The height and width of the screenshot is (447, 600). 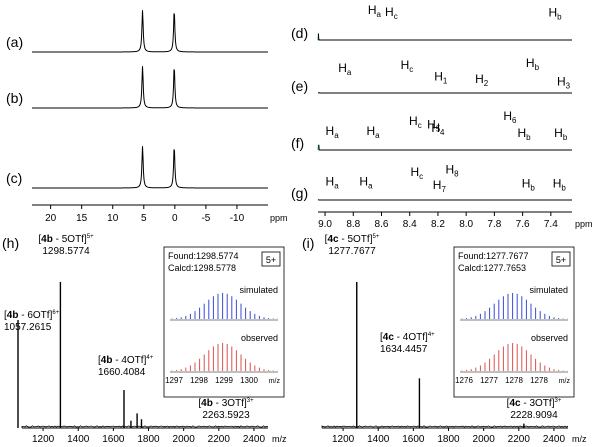 I want to click on ms-tick-label-i: 1800, so click(x=448, y=439).